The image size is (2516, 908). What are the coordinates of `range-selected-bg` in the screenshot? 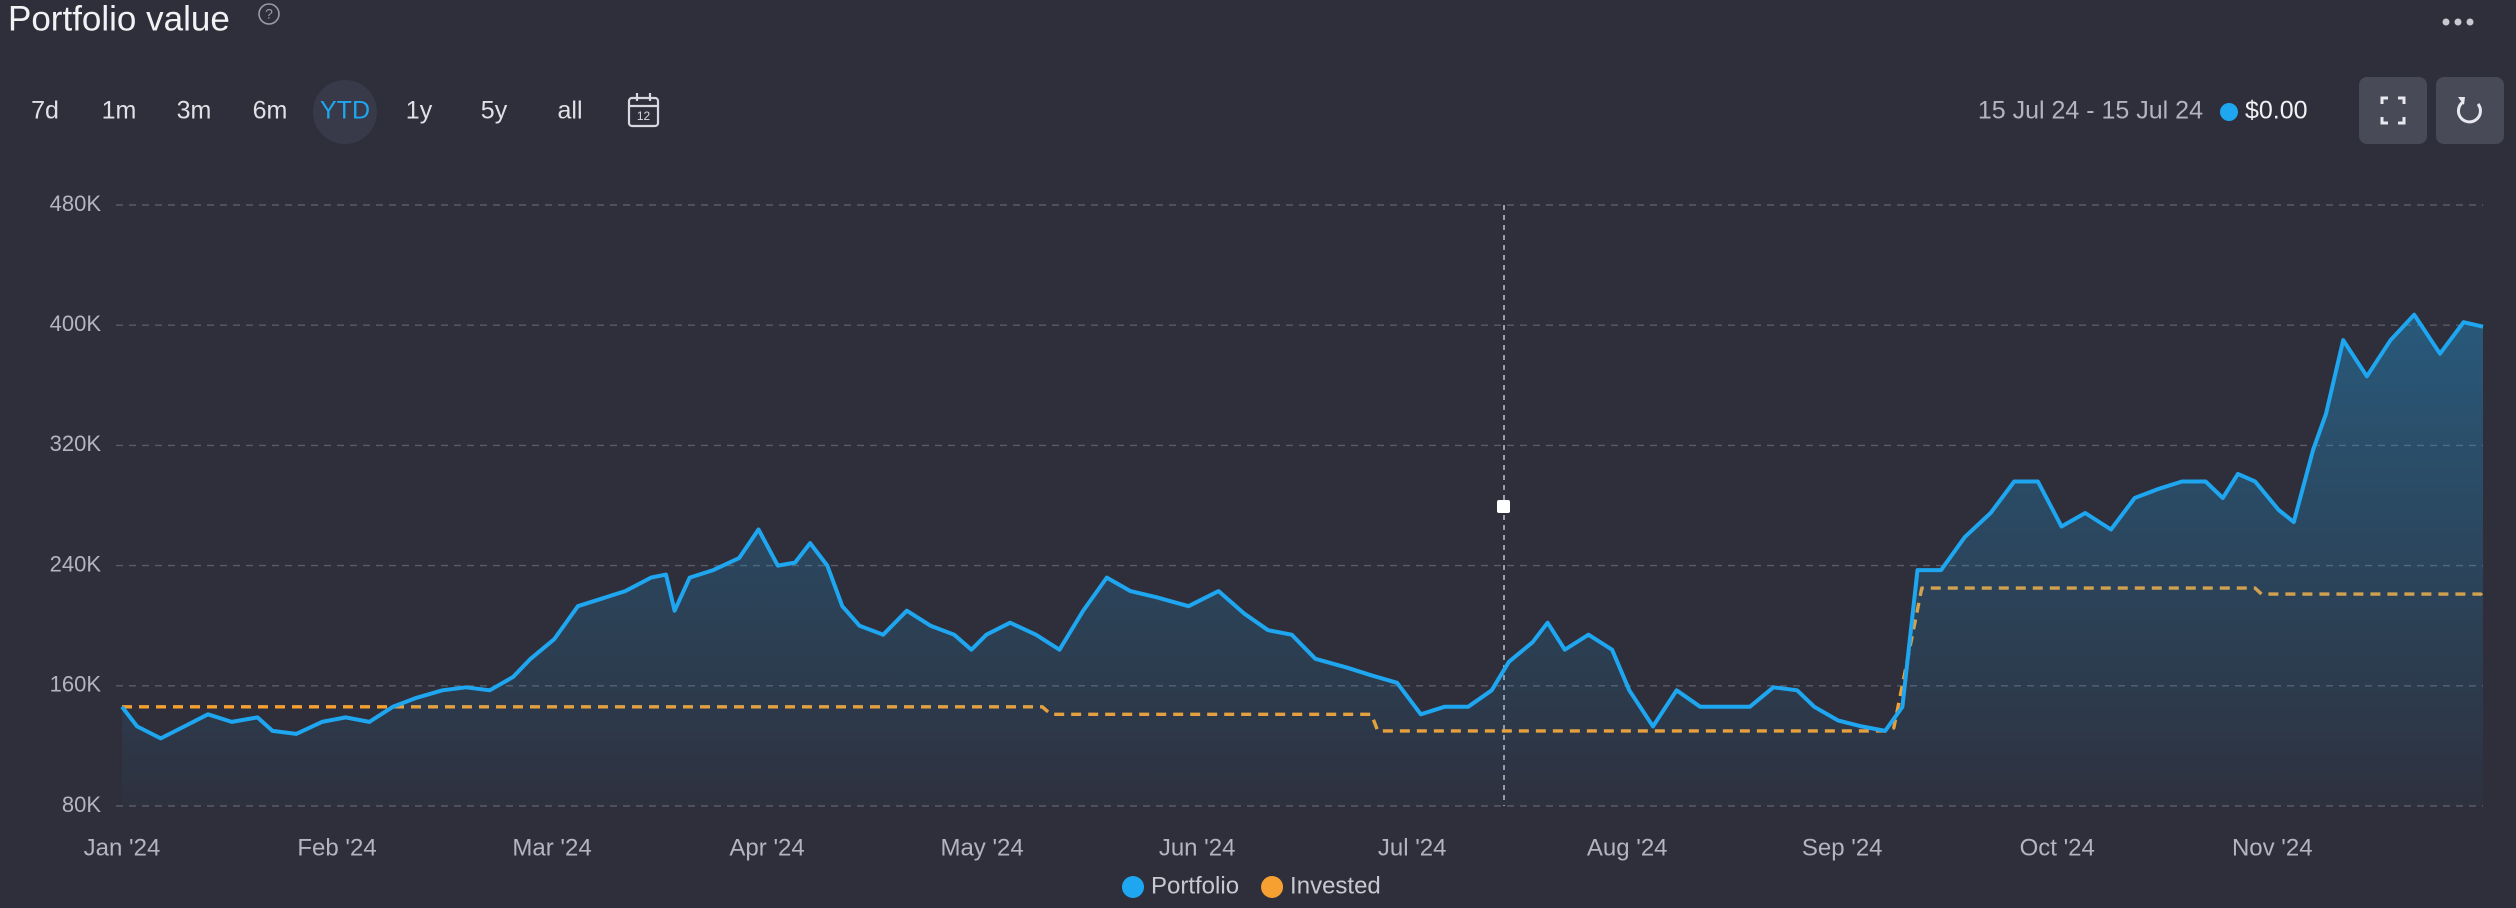 It's located at (345, 112).